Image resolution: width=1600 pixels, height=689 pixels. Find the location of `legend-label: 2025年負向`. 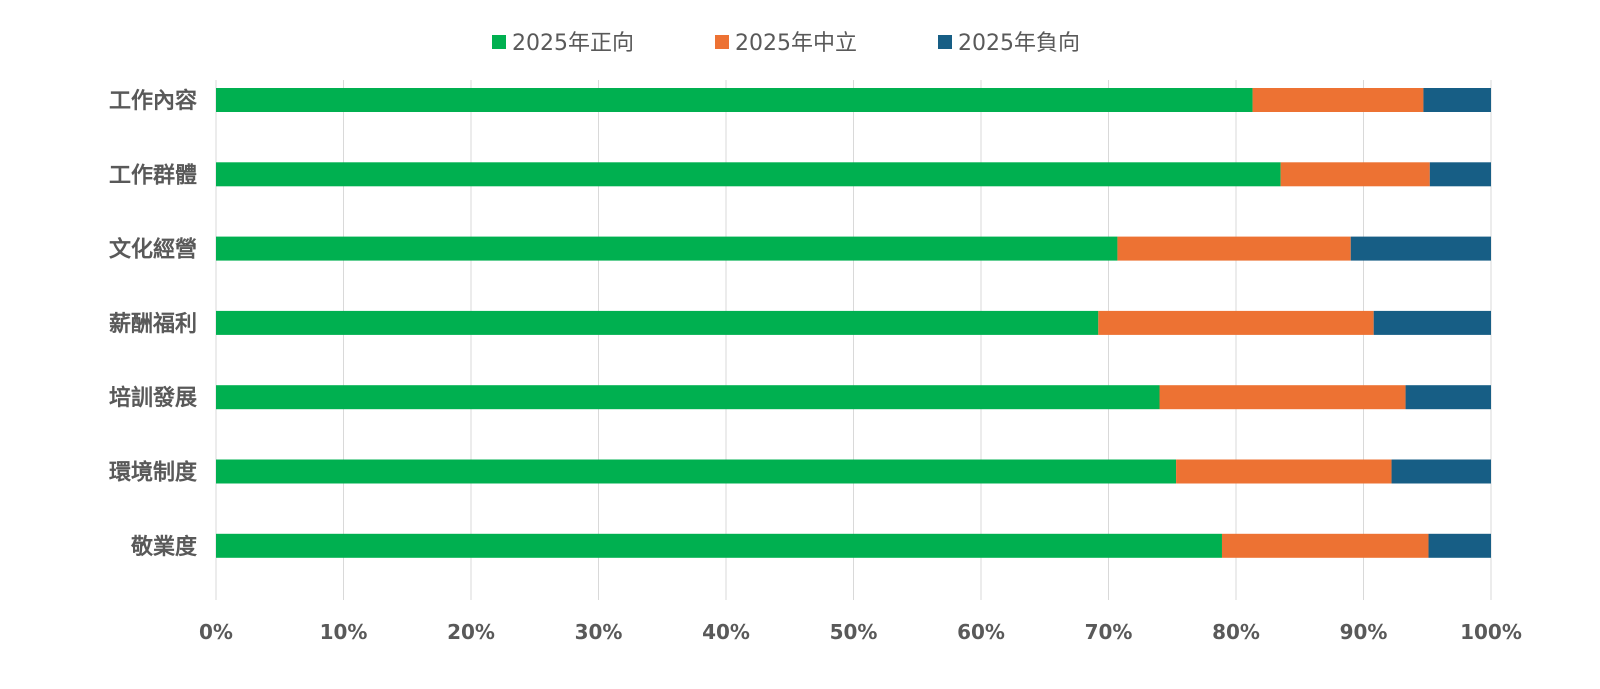

legend-label: 2025年負向 is located at coordinates (1019, 43).